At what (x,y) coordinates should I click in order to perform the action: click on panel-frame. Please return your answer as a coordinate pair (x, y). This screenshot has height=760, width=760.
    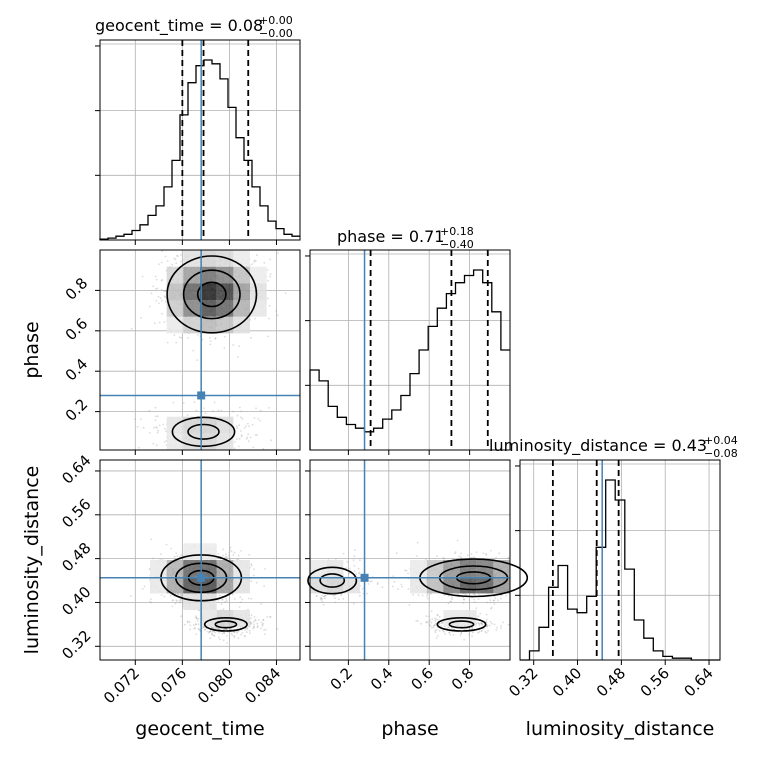
    Looking at the image, I should click on (620, 560).